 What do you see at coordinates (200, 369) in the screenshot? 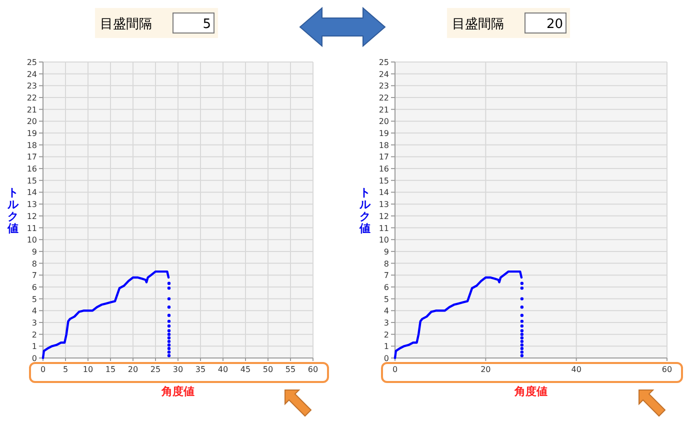
I see `x-tick-label: 35` at bounding box center [200, 369].